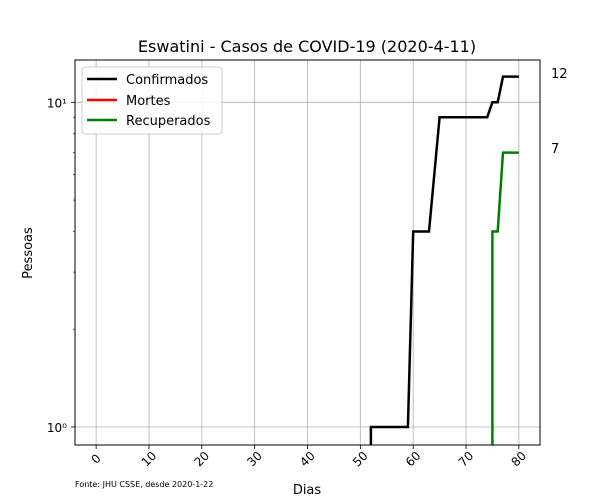 The image size is (600, 500). Describe the element at coordinates (168, 121) in the screenshot. I see `legend-label-recuperados: Recuperados` at that location.